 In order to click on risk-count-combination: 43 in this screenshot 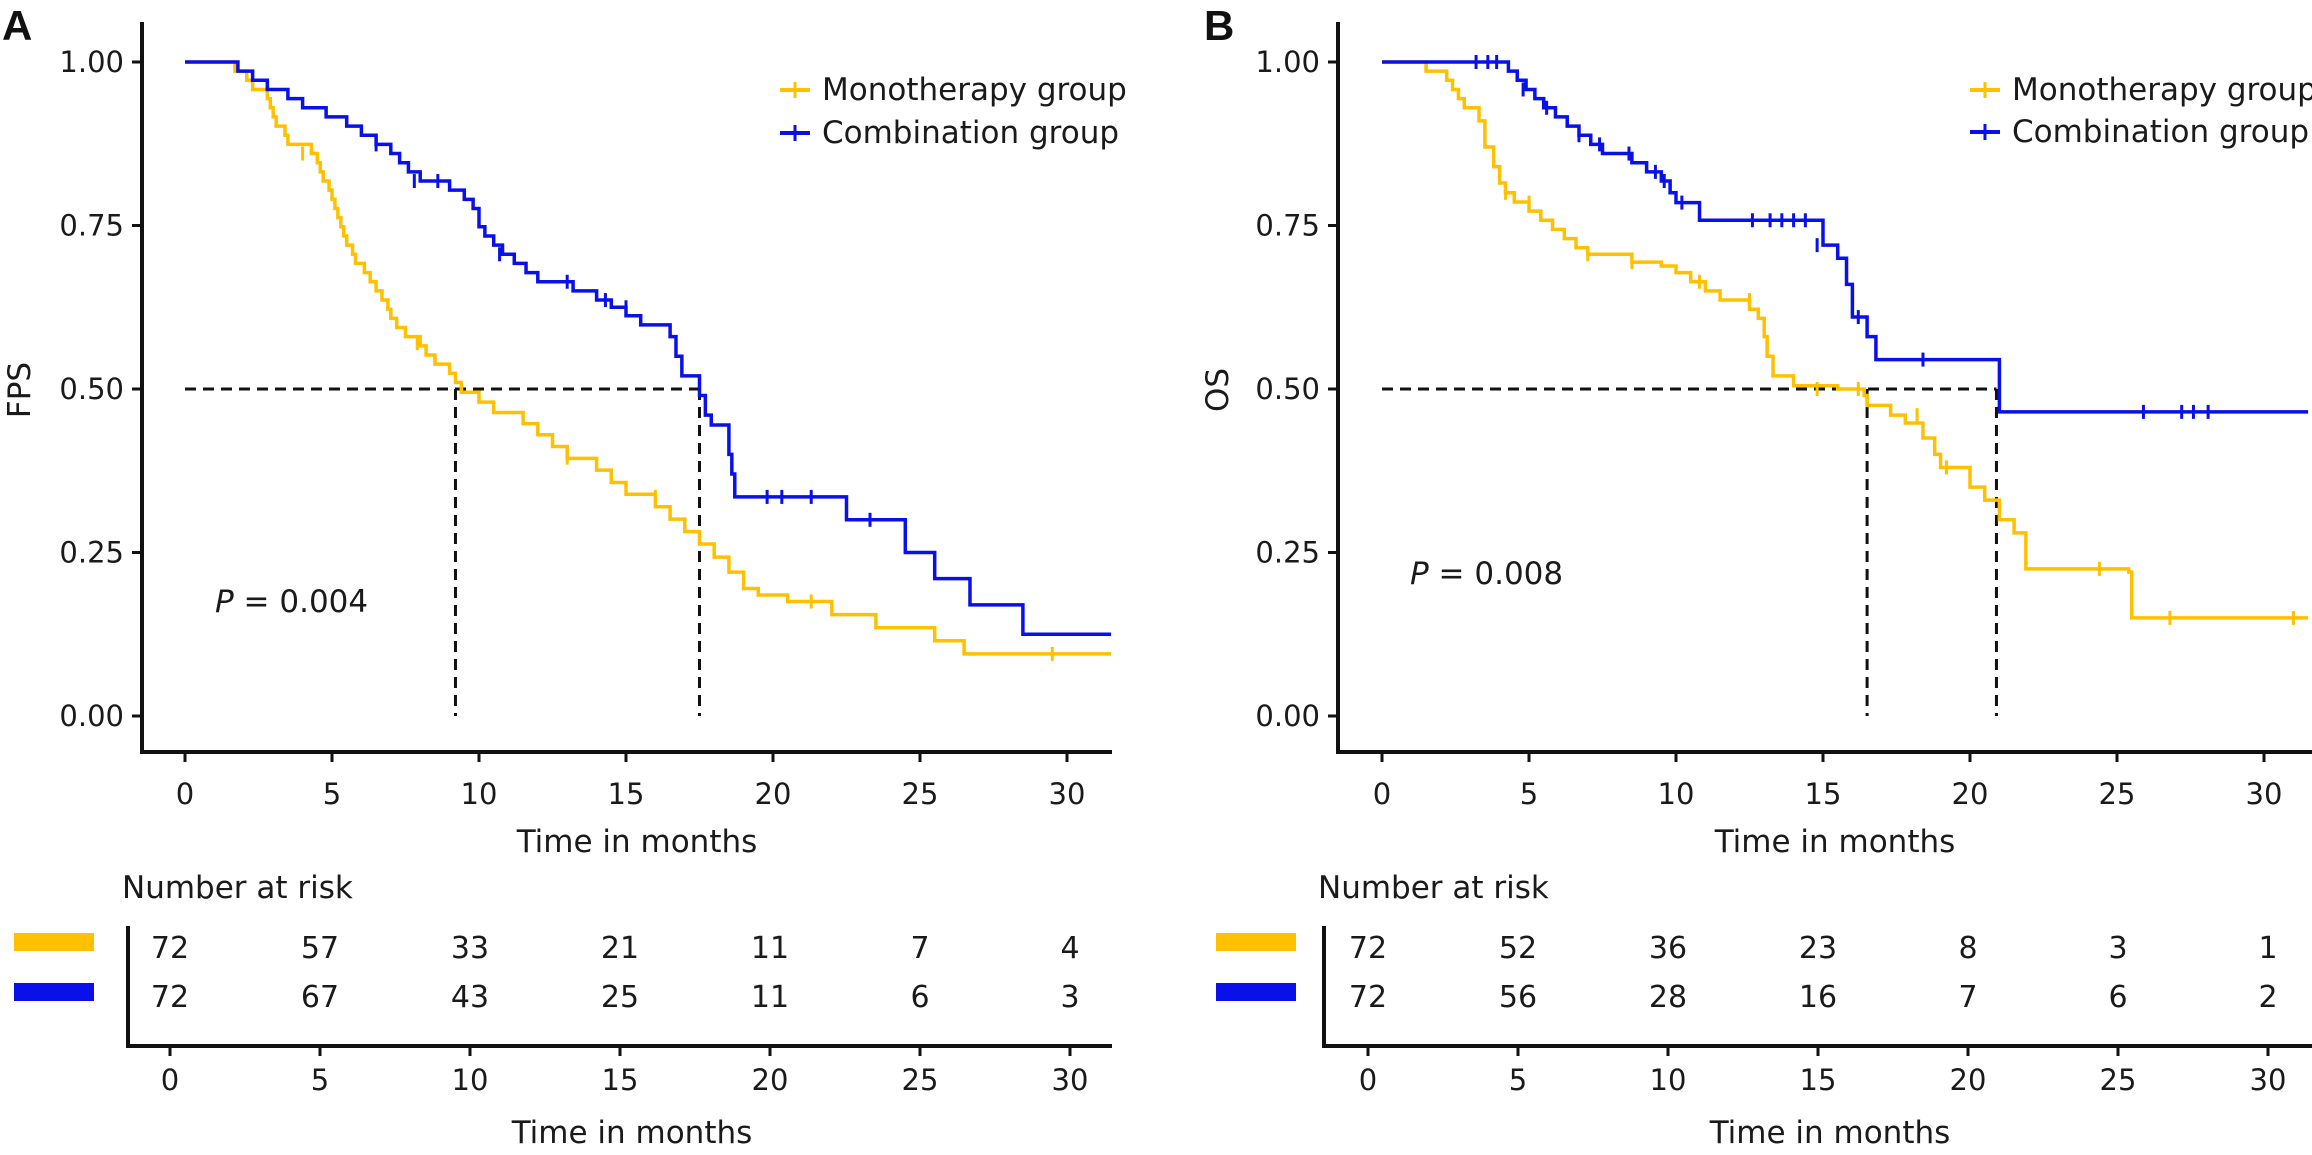, I will do `click(470, 997)`.